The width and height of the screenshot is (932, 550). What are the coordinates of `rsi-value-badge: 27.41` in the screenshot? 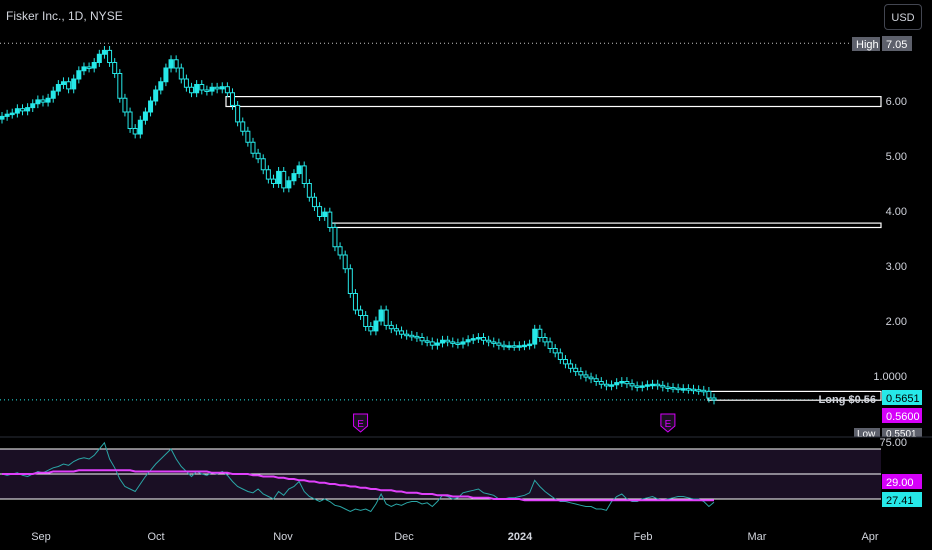 It's located at (900, 501).